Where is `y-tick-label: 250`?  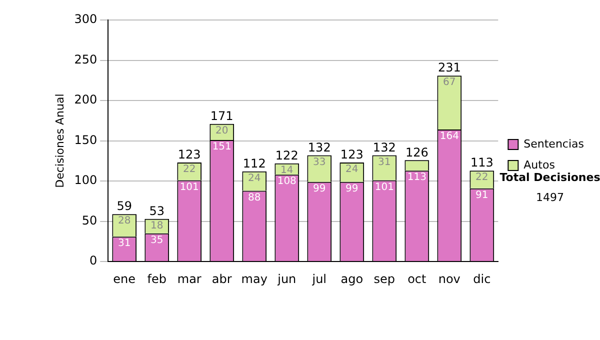 y-tick-label: 250 is located at coordinates (86, 59).